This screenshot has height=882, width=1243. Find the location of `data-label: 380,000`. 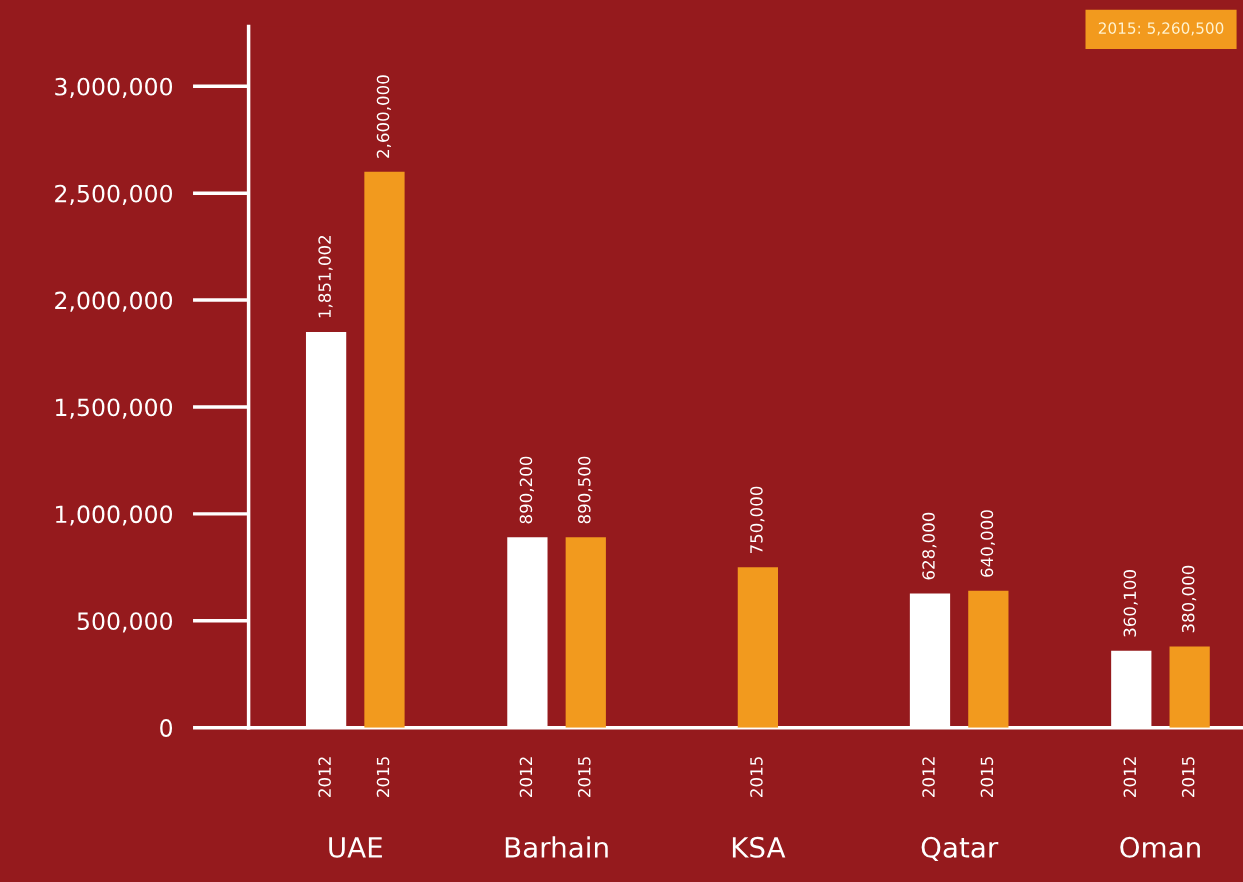

data-label: 380,000 is located at coordinates (1189, 599).